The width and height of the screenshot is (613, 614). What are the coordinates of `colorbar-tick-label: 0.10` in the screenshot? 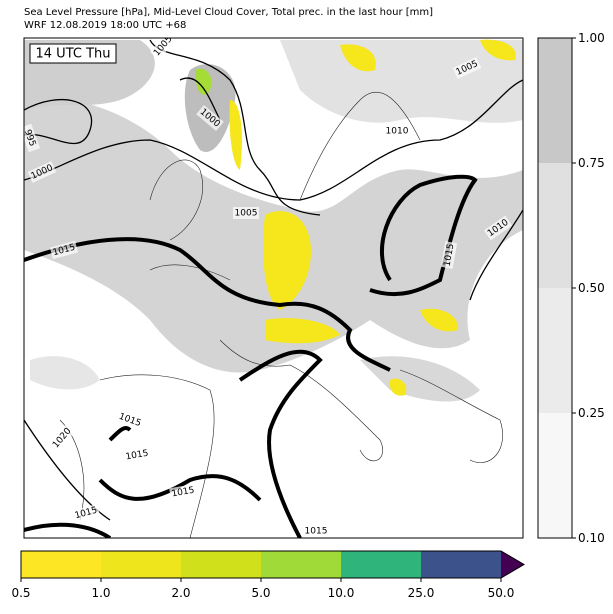 It's located at (591, 538).